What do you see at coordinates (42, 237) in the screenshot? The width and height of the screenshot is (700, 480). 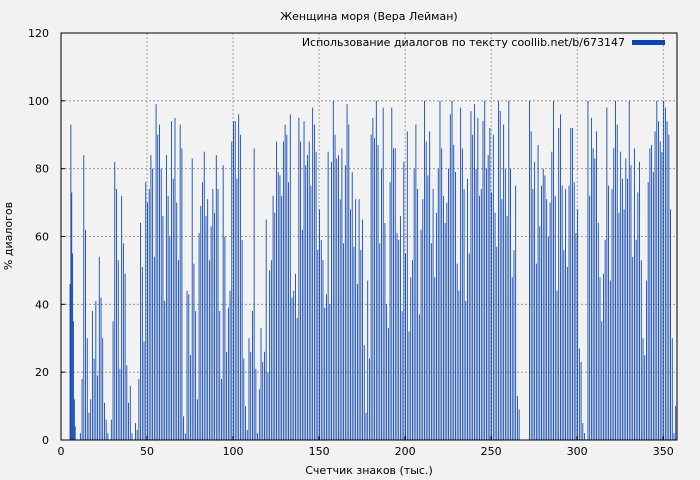 I see `y-tick-label: 60` at bounding box center [42, 237].